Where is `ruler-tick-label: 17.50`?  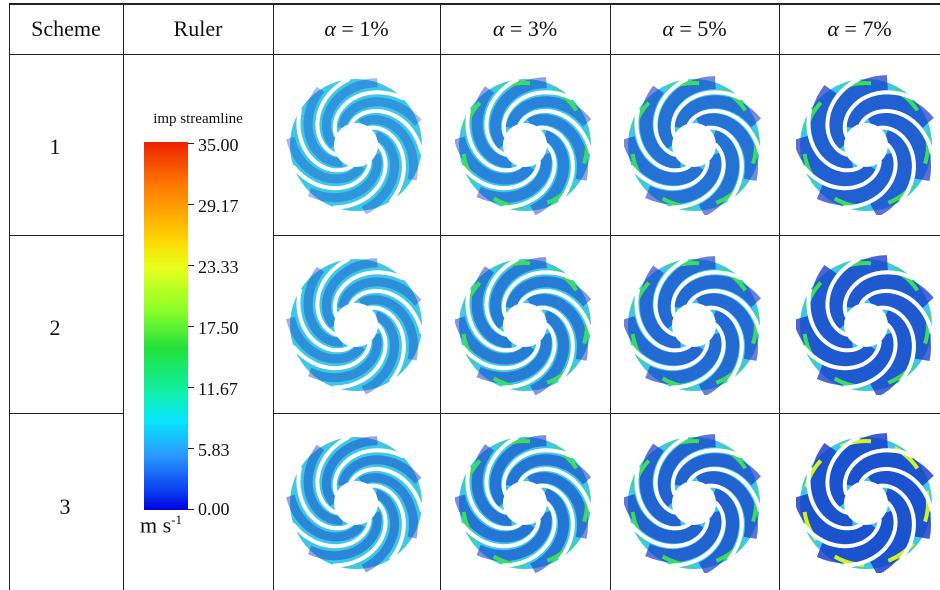
ruler-tick-label: 17.50 is located at coordinates (218, 328).